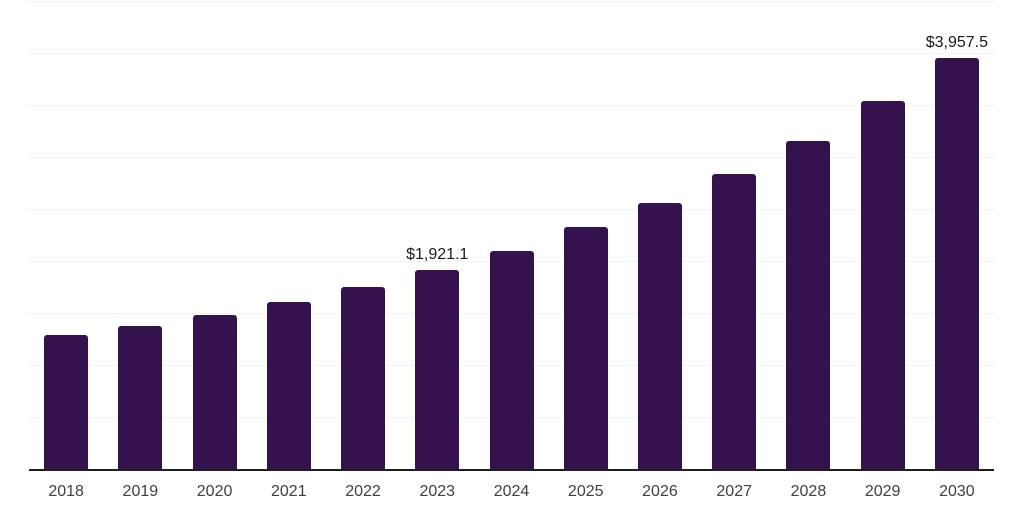 The width and height of the screenshot is (1024, 512). What do you see at coordinates (585, 348) in the screenshot?
I see `bar-2025` at bounding box center [585, 348].